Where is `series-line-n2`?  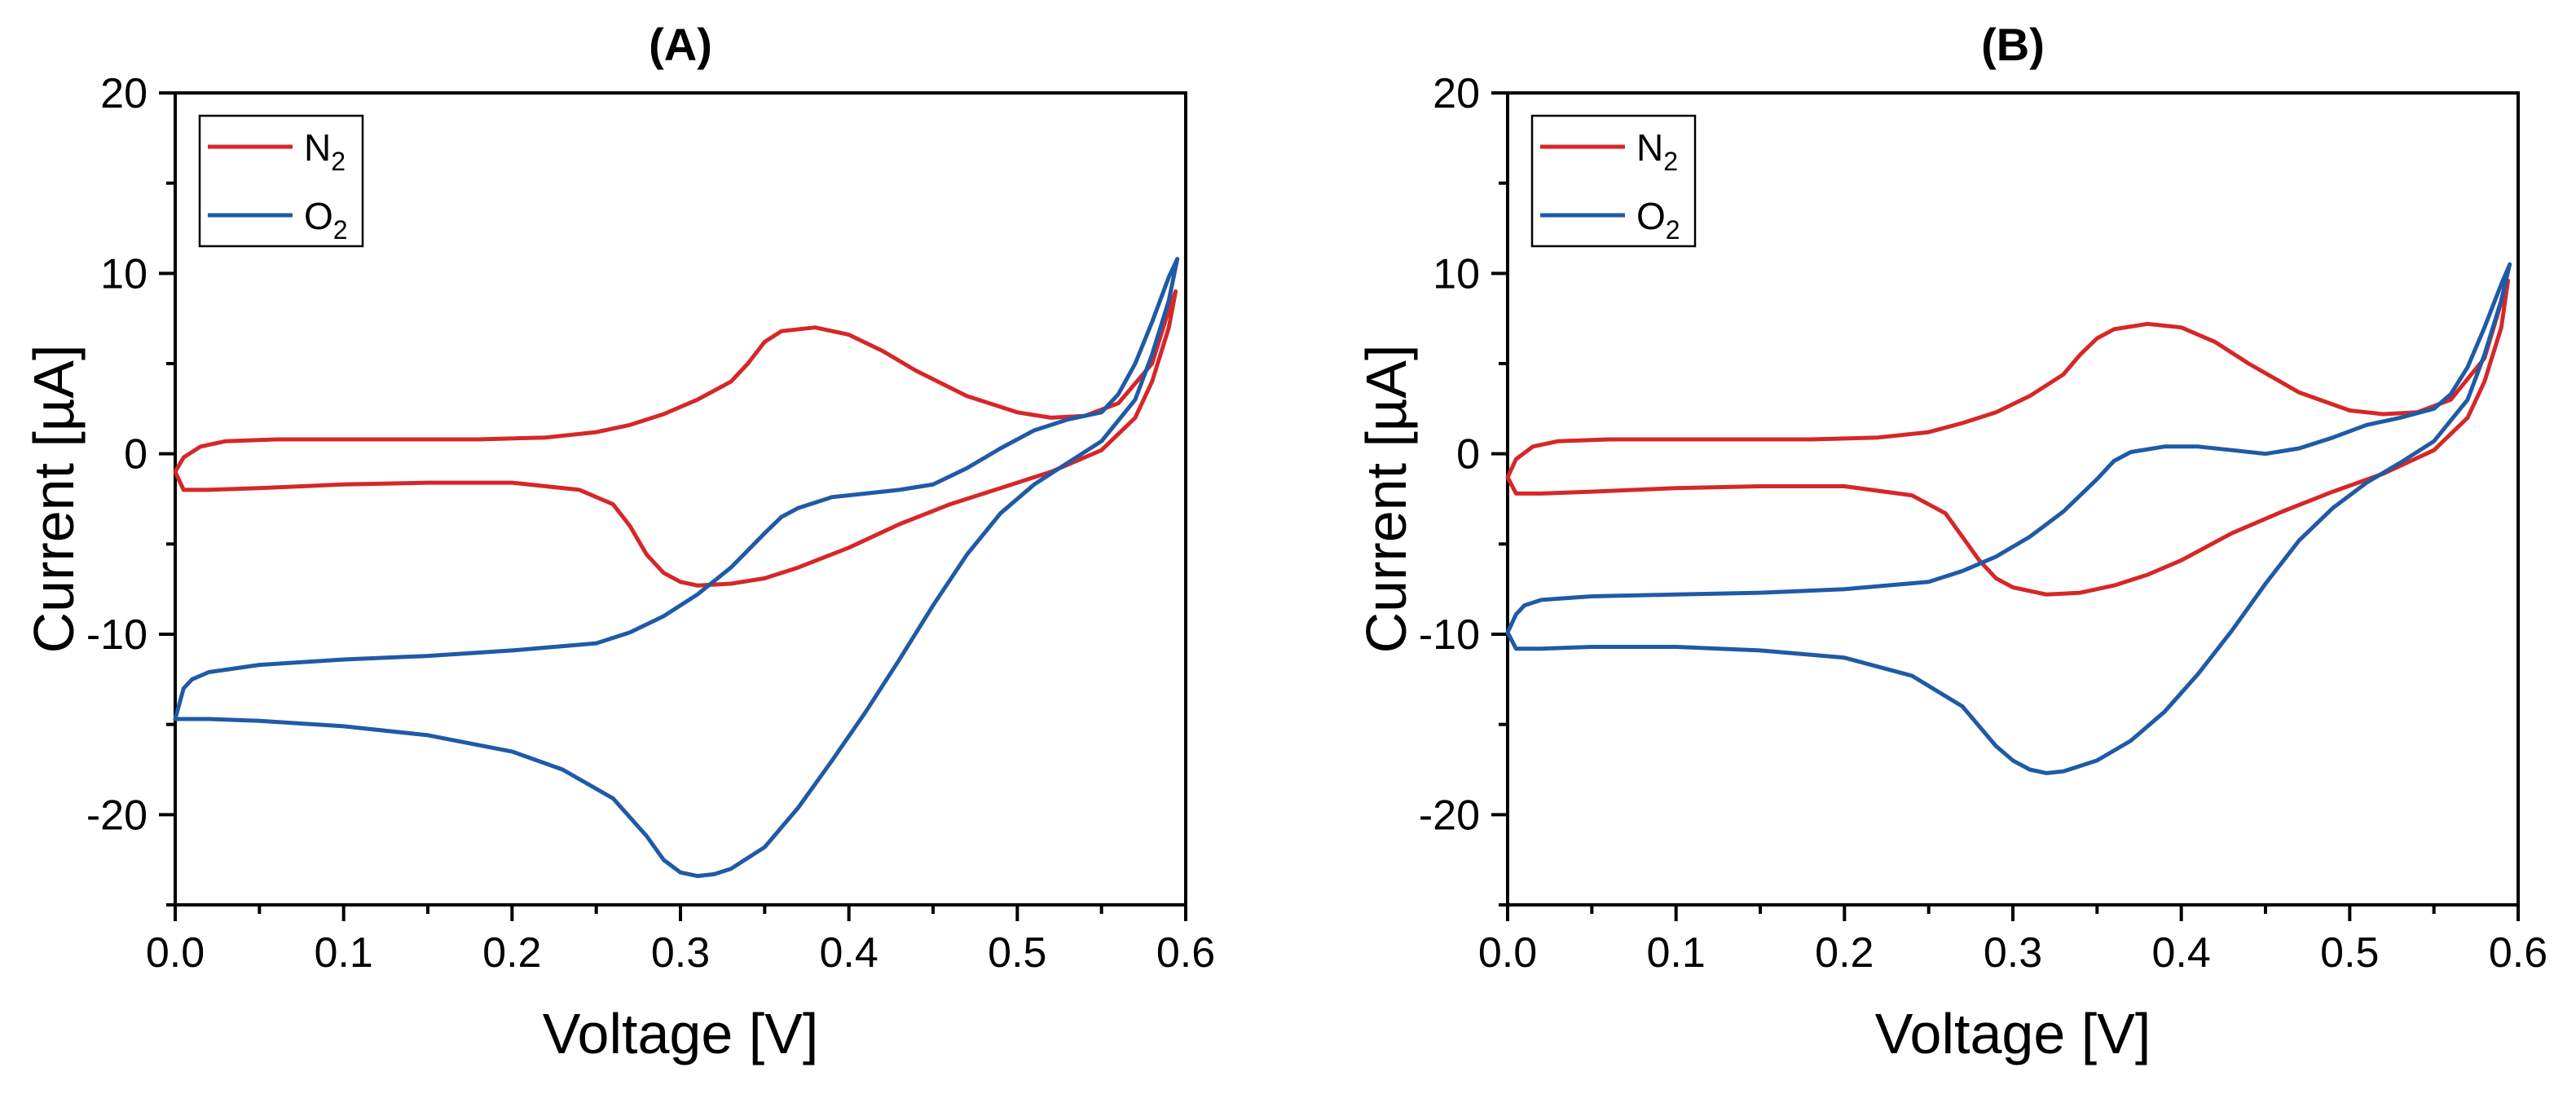
series-line-n2 is located at coordinates (675, 438).